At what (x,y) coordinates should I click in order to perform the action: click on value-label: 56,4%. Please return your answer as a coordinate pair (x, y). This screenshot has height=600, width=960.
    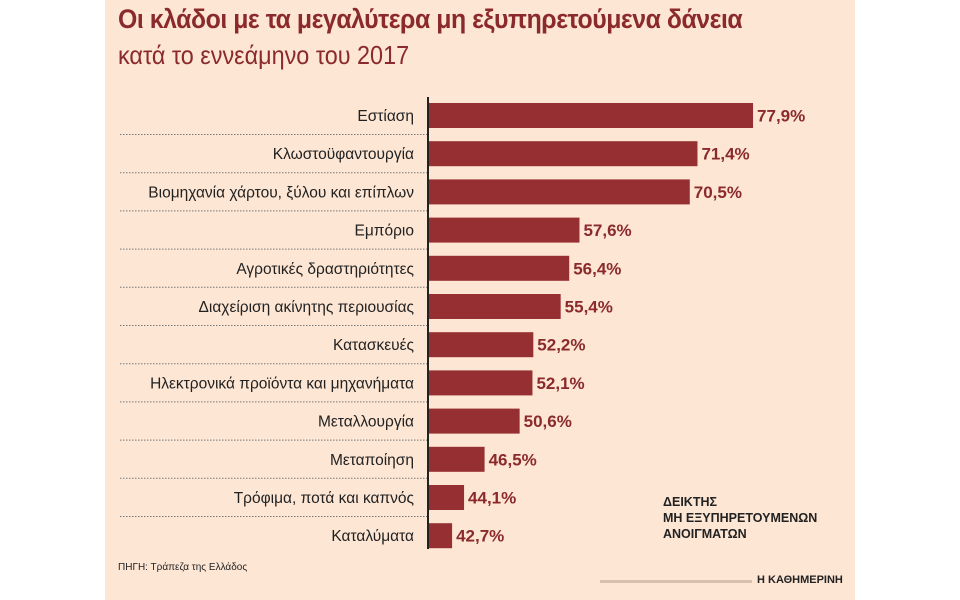
    Looking at the image, I should click on (597, 268).